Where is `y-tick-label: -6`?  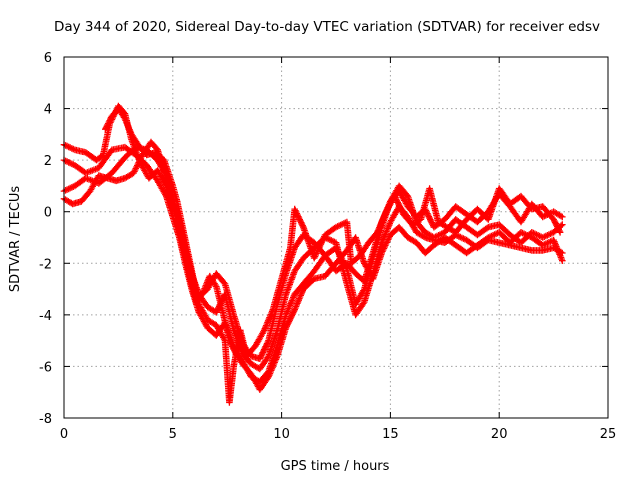
y-tick-label: -6 is located at coordinates (45, 367).